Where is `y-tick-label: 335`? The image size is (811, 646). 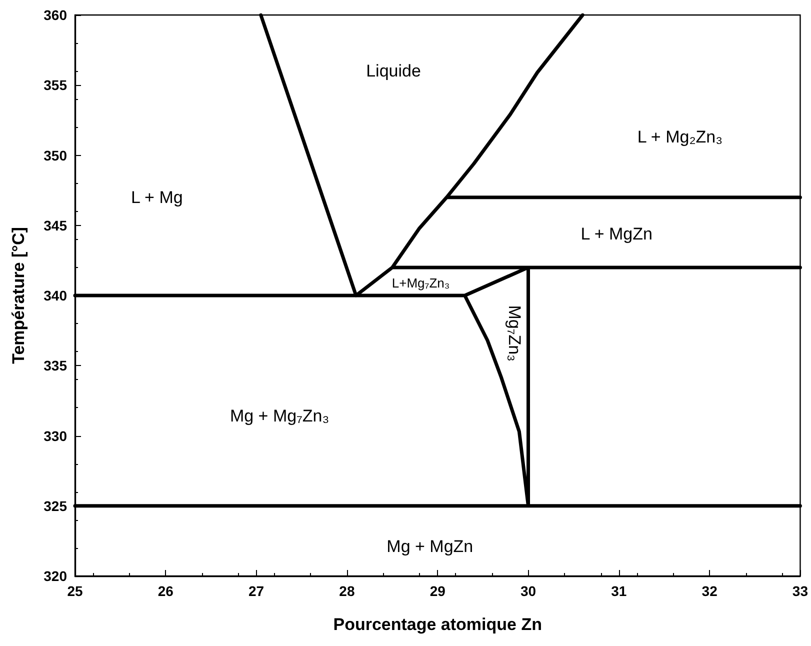
y-tick-label: 335 is located at coordinates (56, 366).